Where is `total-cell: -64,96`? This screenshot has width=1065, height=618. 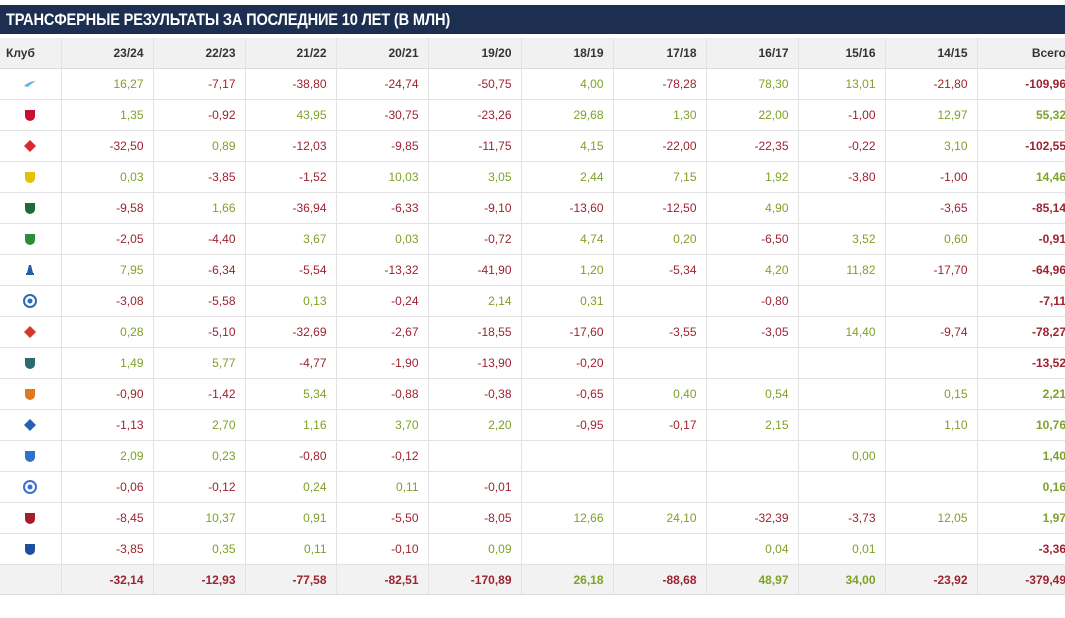 total-cell: -64,96 is located at coordinates (1021, 270).